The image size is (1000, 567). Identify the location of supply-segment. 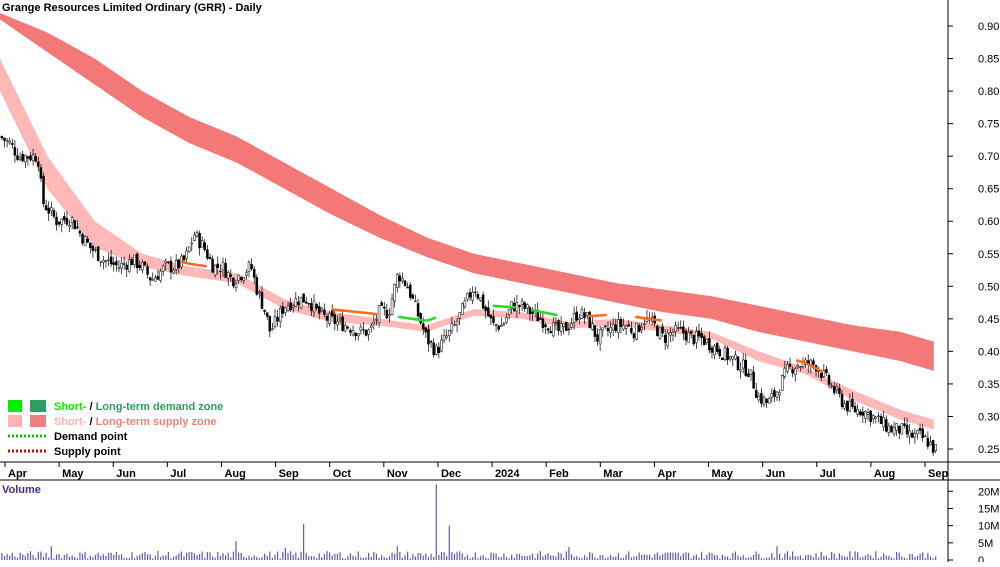
(648, 318).